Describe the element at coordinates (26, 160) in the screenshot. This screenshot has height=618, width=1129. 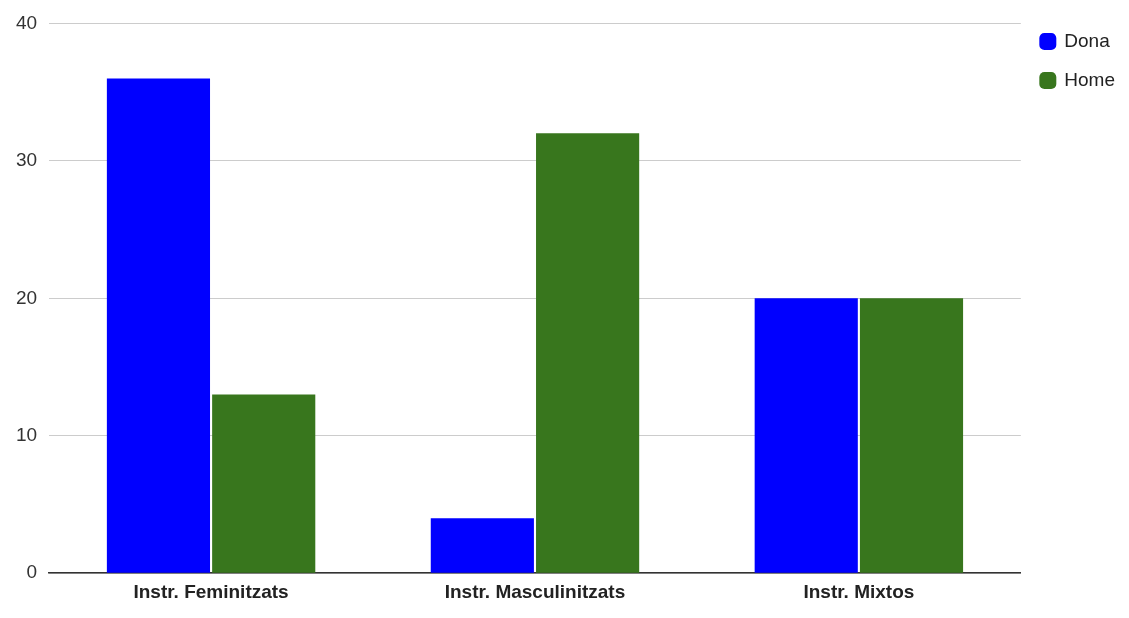
I see `y-tick-label: 30` at that location.